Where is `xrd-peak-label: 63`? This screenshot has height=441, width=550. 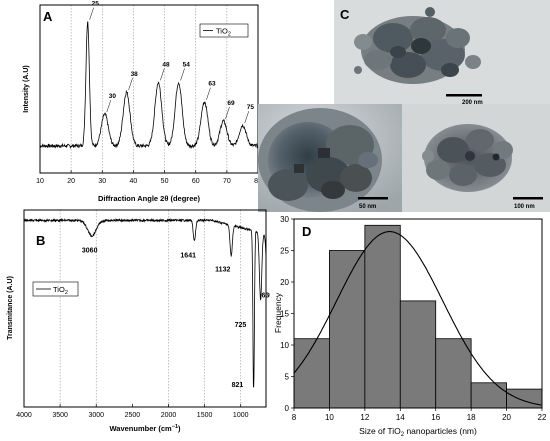 xrd-peak-label: 63 is located at coordinates (212, 84).